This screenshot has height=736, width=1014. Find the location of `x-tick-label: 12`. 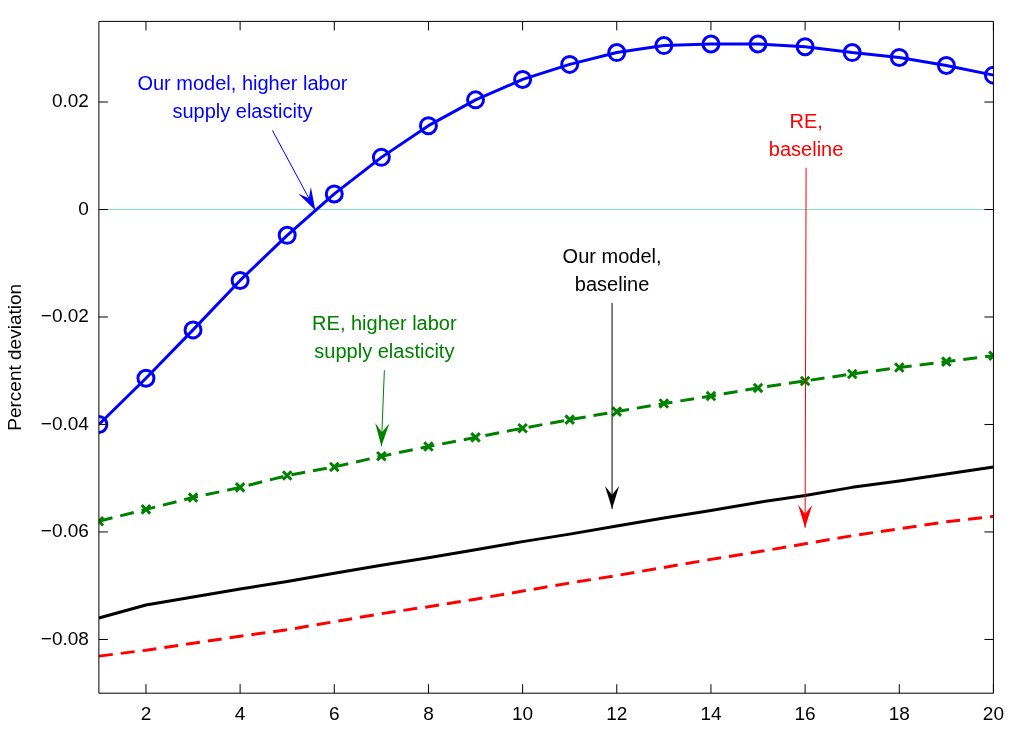

x-tick-label: 12 is located at coordinates (617, 713).